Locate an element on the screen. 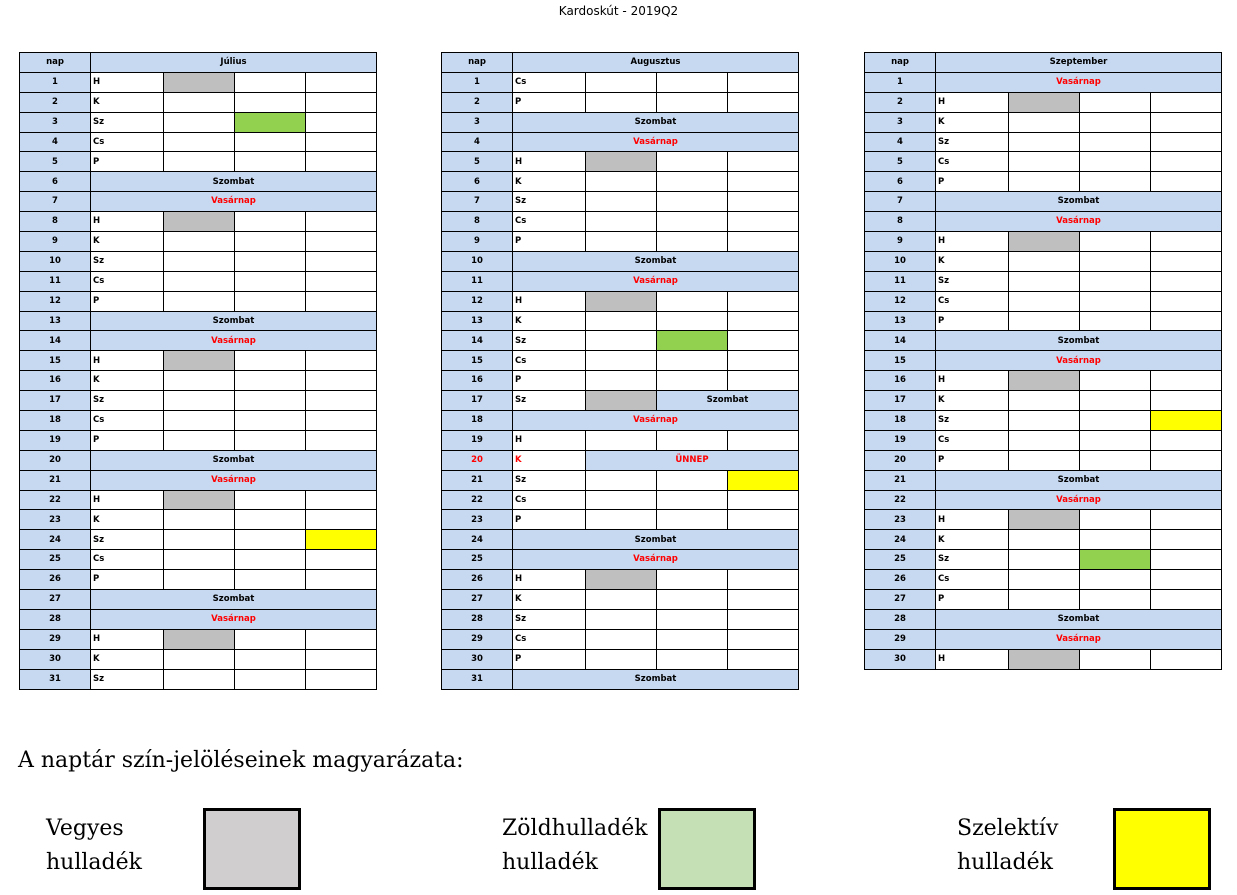  day-row: 31 Sz is located at coordinates (198, 679).